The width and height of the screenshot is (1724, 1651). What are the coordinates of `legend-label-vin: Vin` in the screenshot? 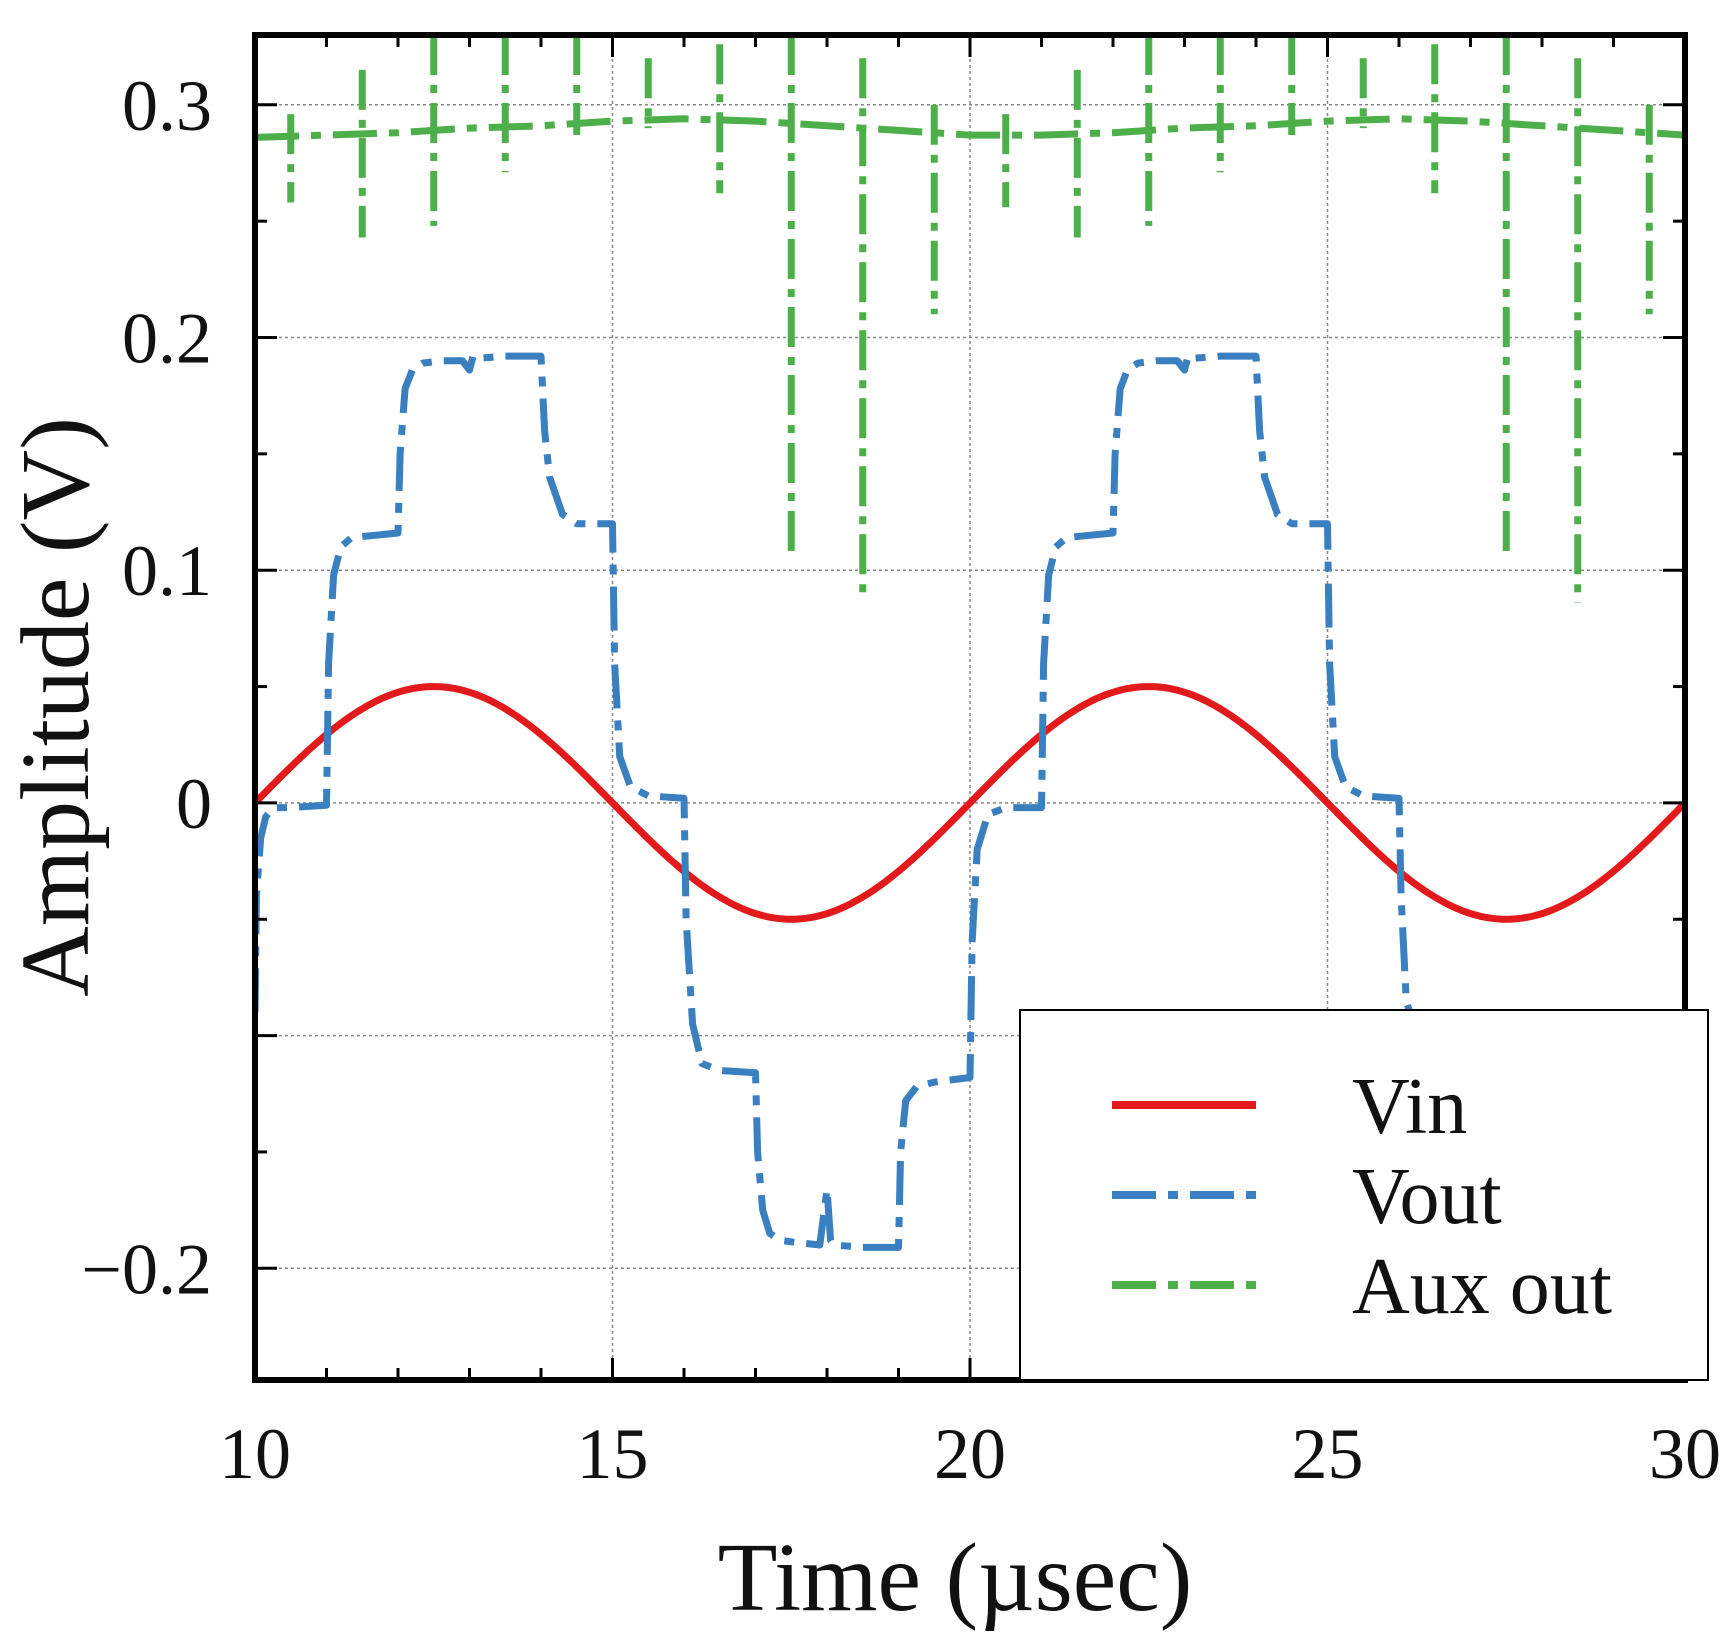 It's located at (1409, 1107).